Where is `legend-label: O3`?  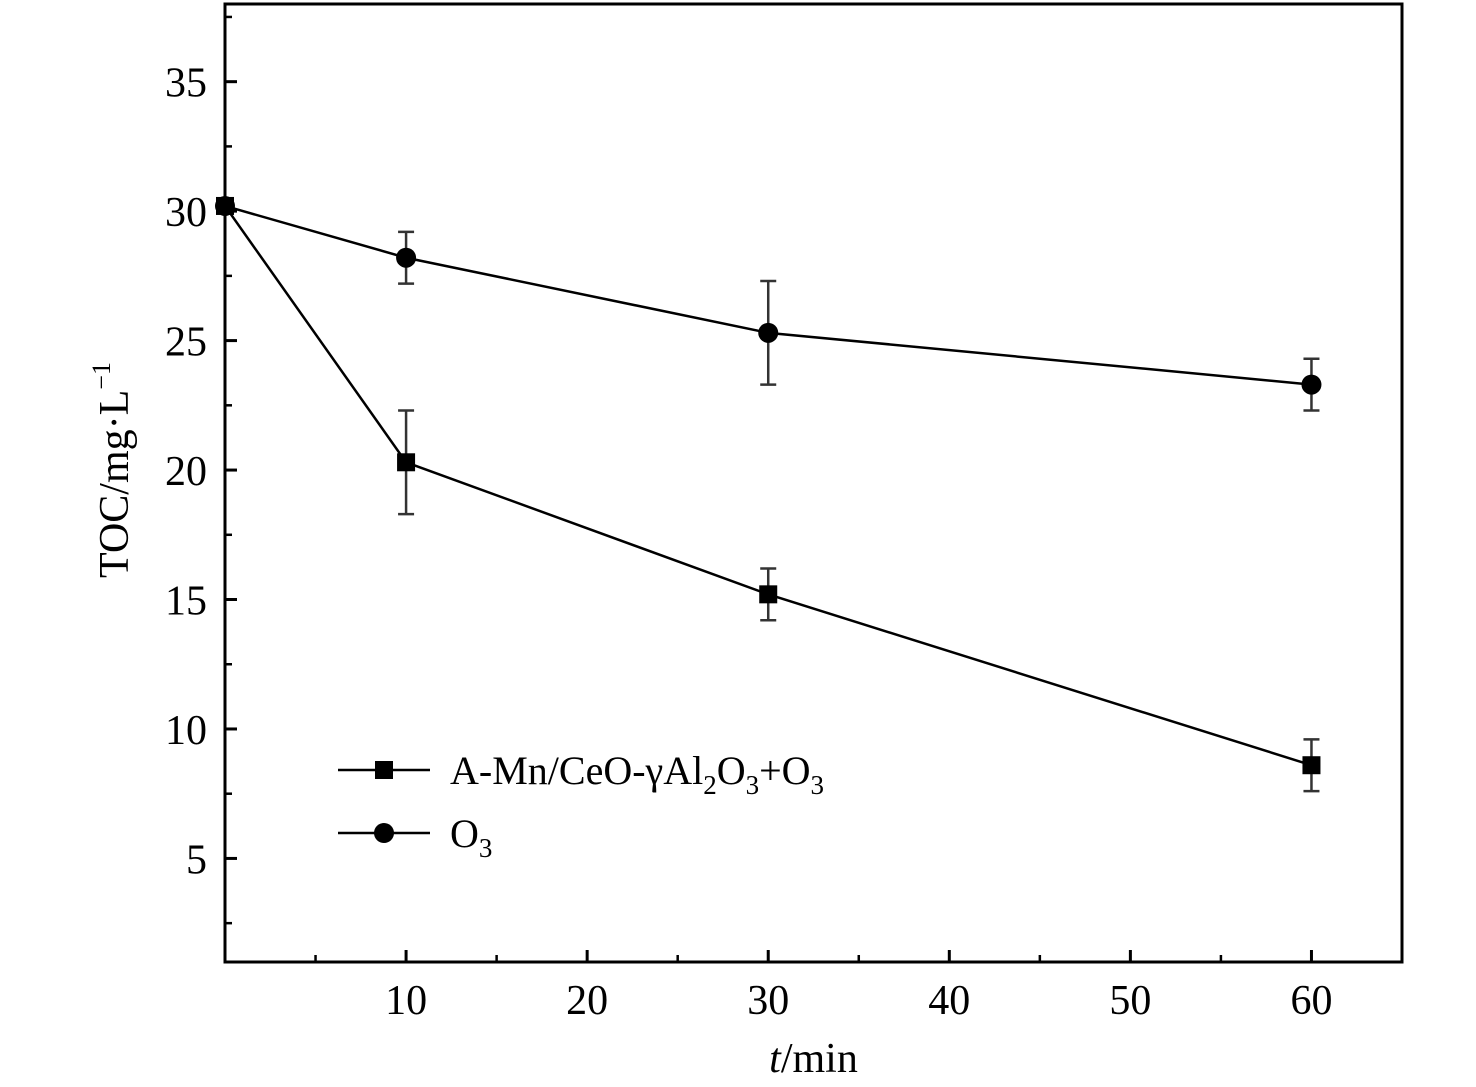 legend-label: O3 is located at coordinates (471, 837).